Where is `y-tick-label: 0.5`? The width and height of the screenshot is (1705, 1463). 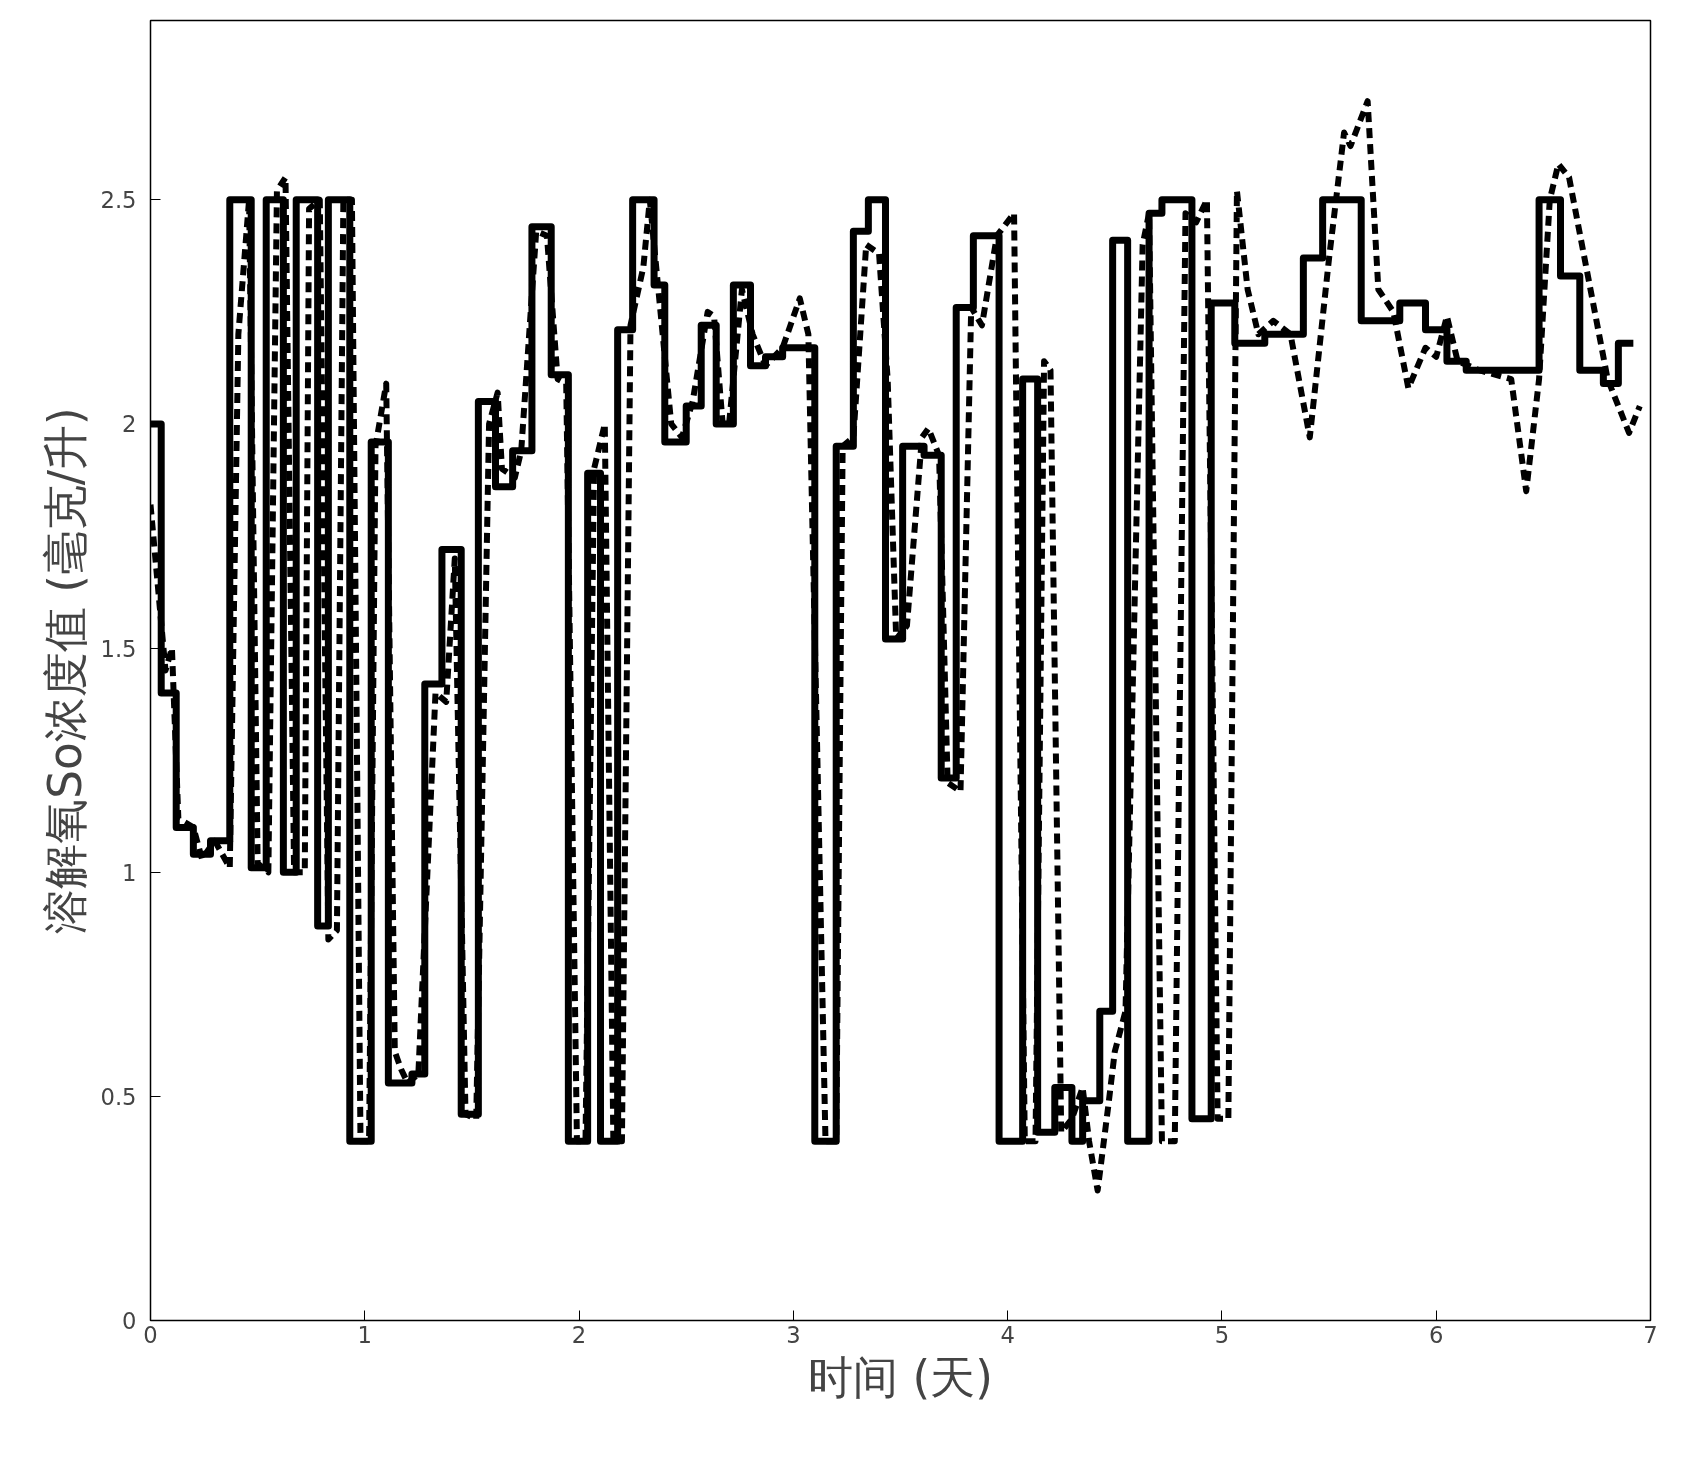
y-tick-label: 0.5 is located at coordinates (118, 1096).